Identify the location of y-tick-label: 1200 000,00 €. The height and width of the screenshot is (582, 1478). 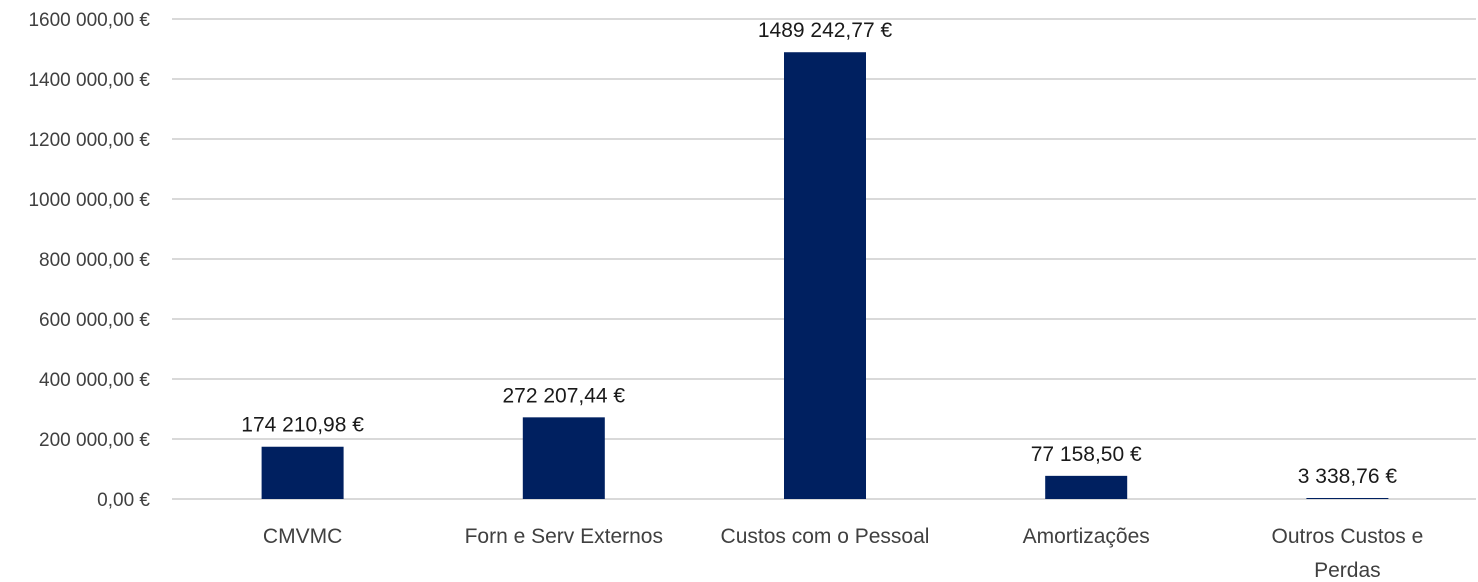
(89, 140).